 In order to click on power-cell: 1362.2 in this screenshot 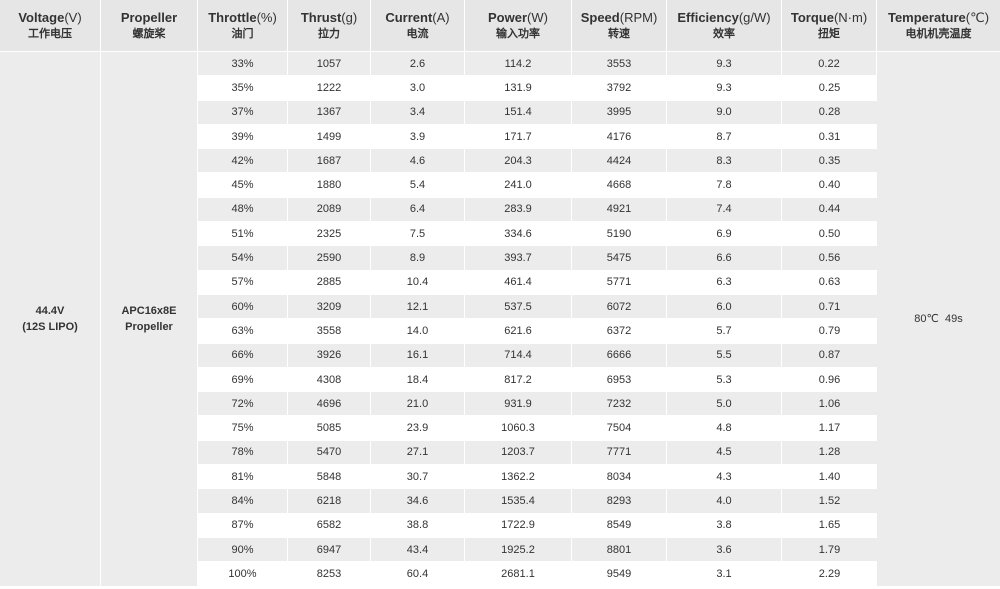, I will do `click(518, 476)`.